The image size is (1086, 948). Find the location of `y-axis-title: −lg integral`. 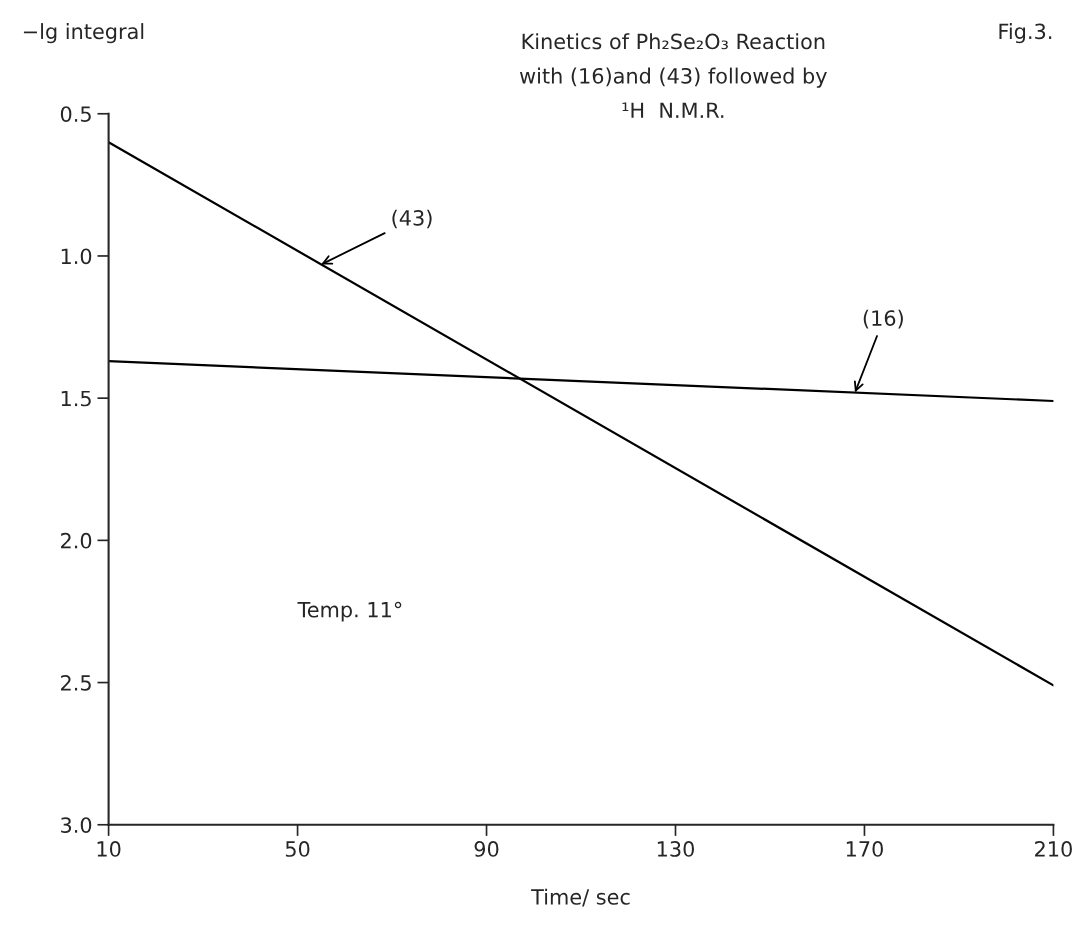

y-axis-title: −lg integral is located at coordinates (83, 33).